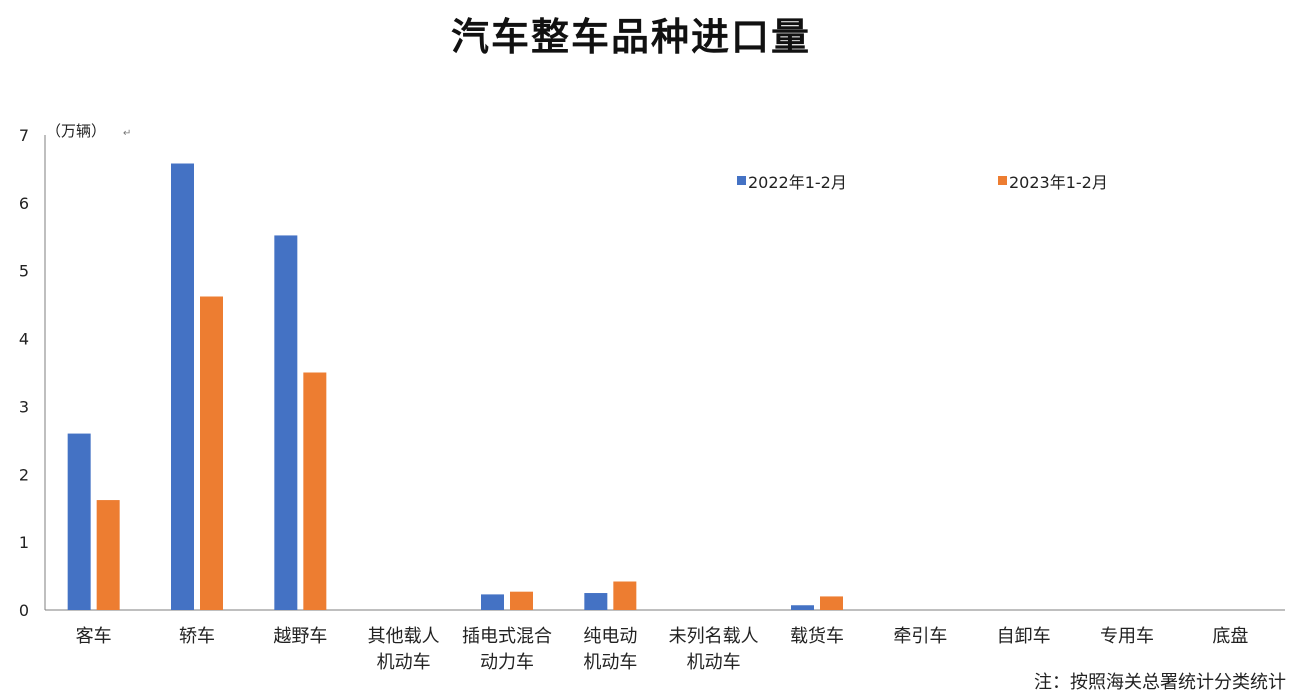  Describe the element at coordinates (507, 649) in the screenshot. I see `category-label: 插电式混合动力车` at that location.